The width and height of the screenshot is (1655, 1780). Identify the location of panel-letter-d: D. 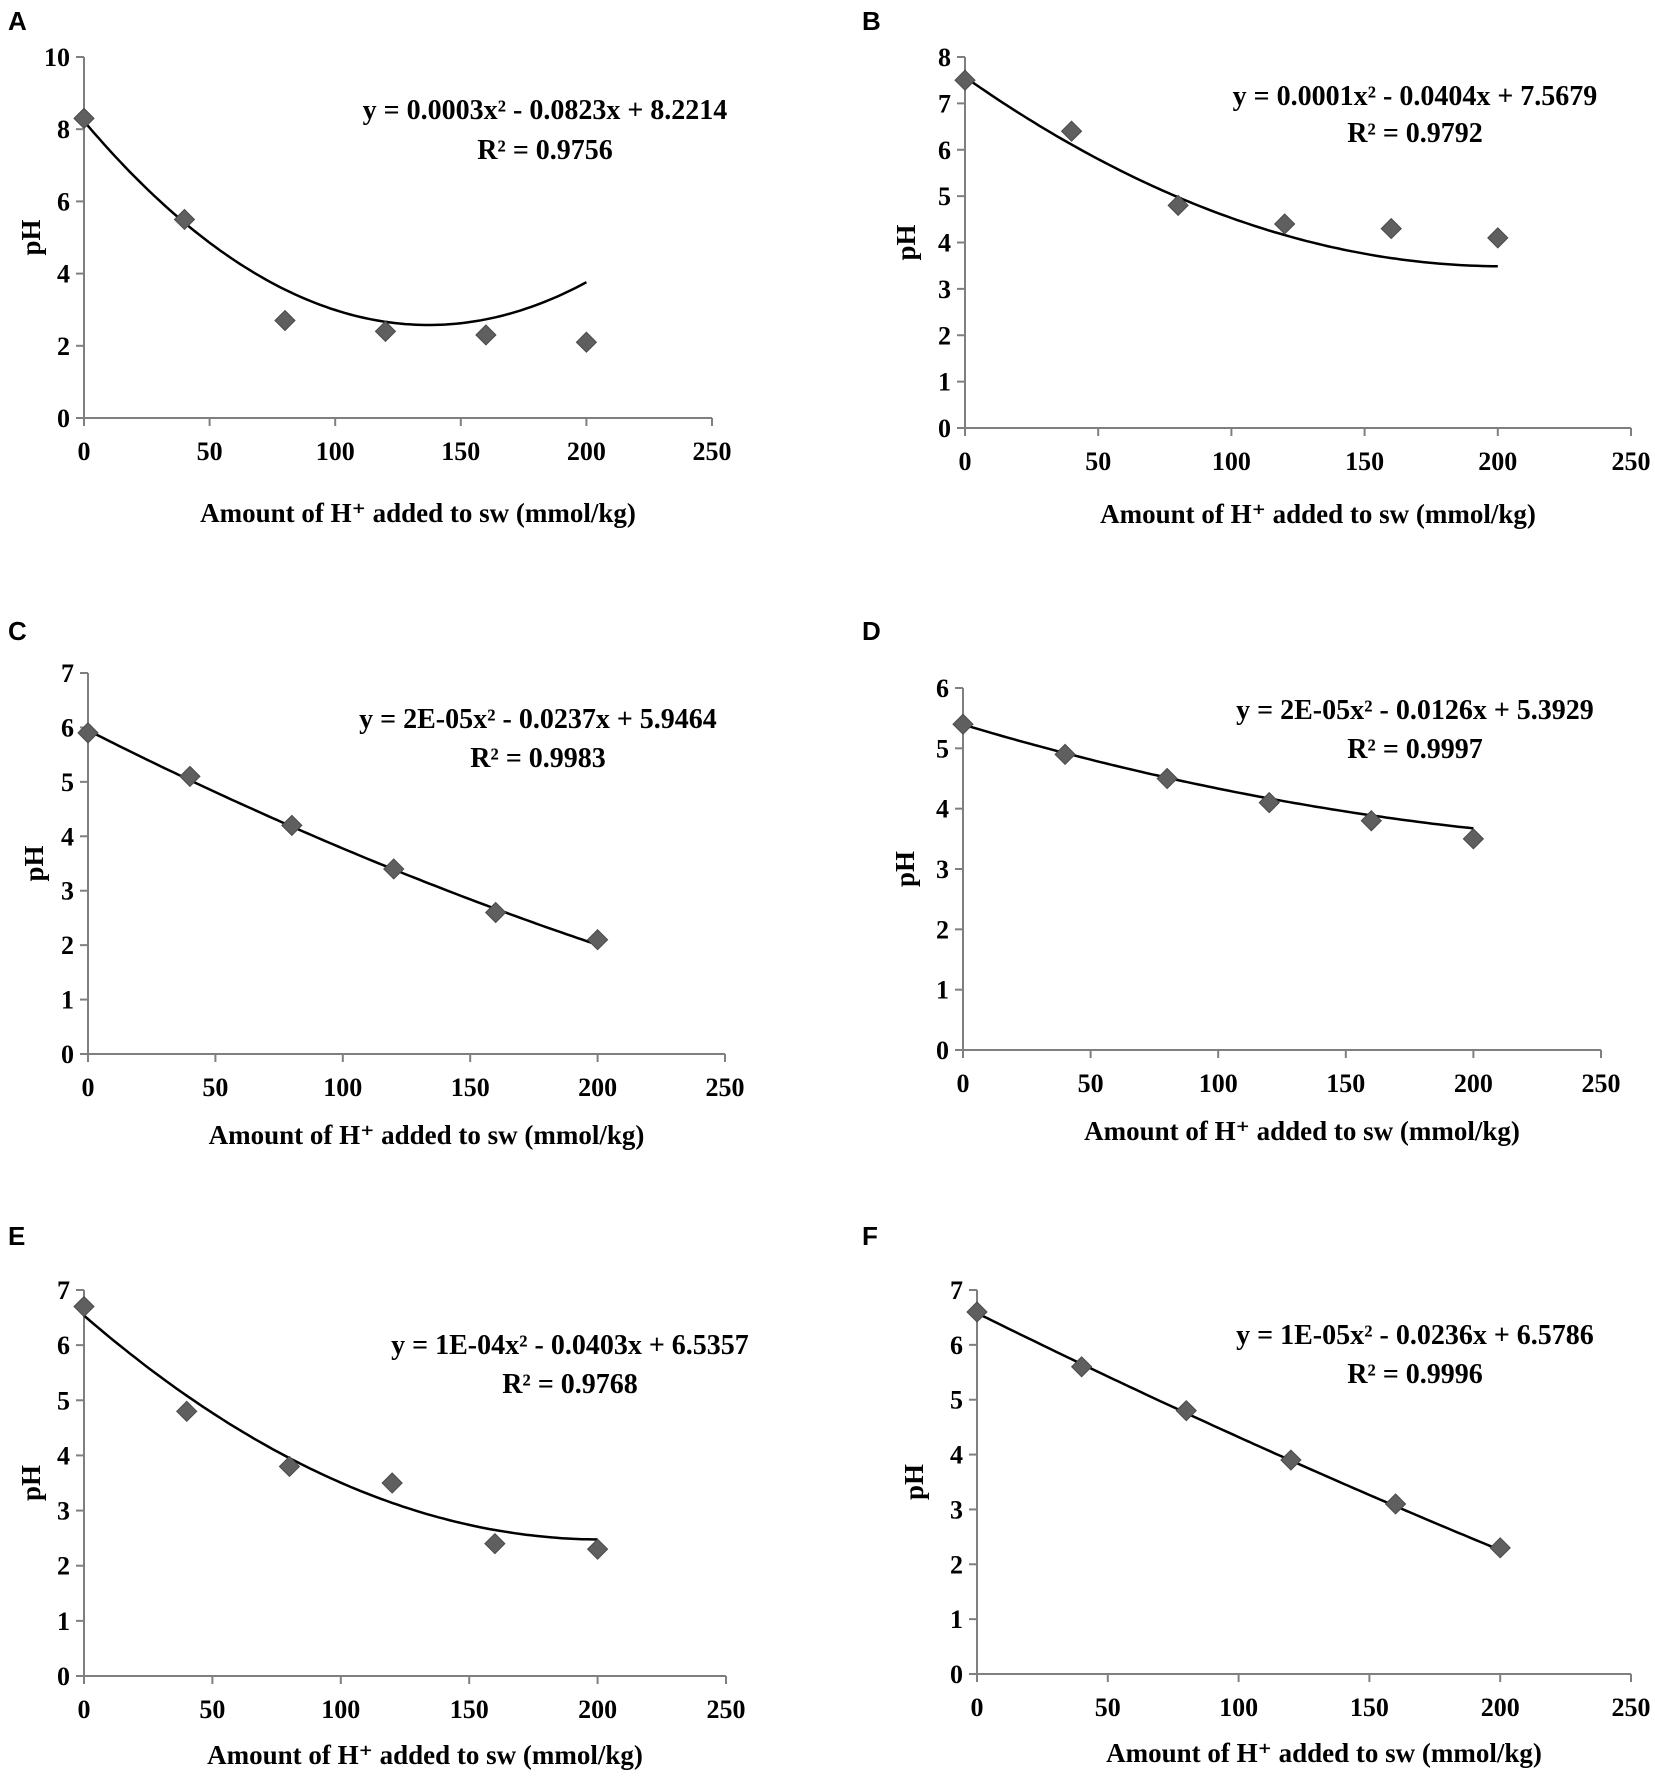
(871, 631).